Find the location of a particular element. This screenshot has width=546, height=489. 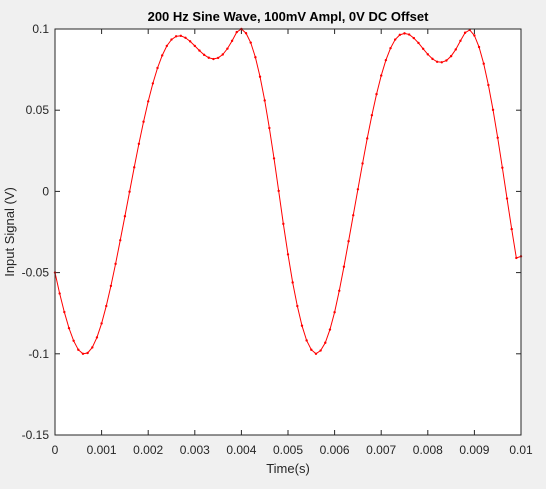

x-tick-label: 0.008 is located at coordinates (428, 450).